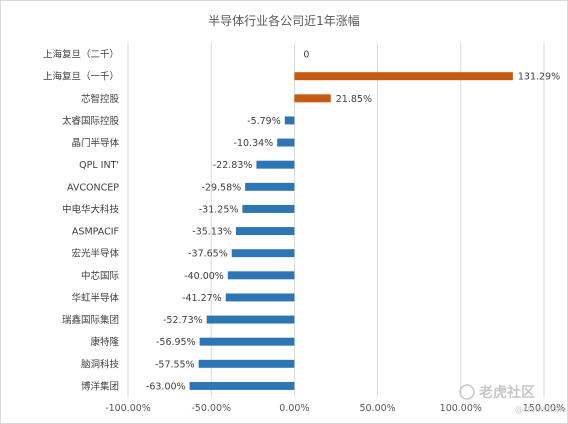  Describe the element at coordinates (100, 364) in the screenshot. I see `category-label: 脑洞科技` at that location.